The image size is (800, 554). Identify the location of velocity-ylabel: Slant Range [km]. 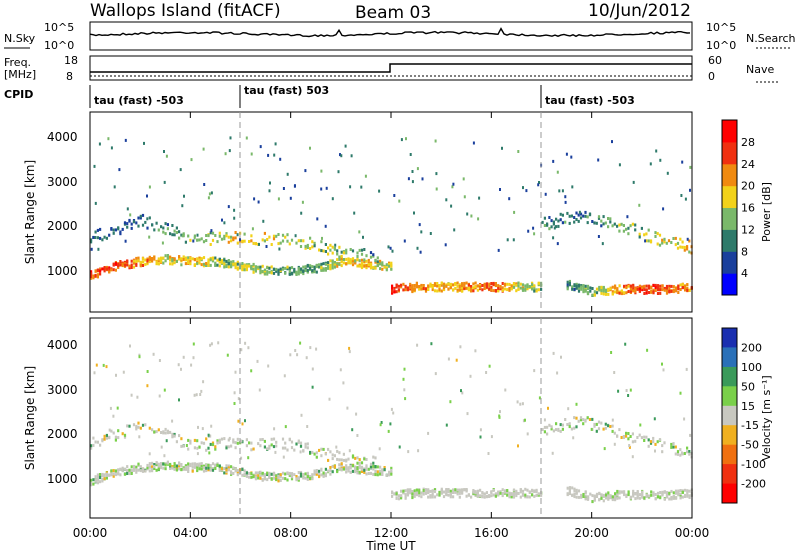
(30, 418).